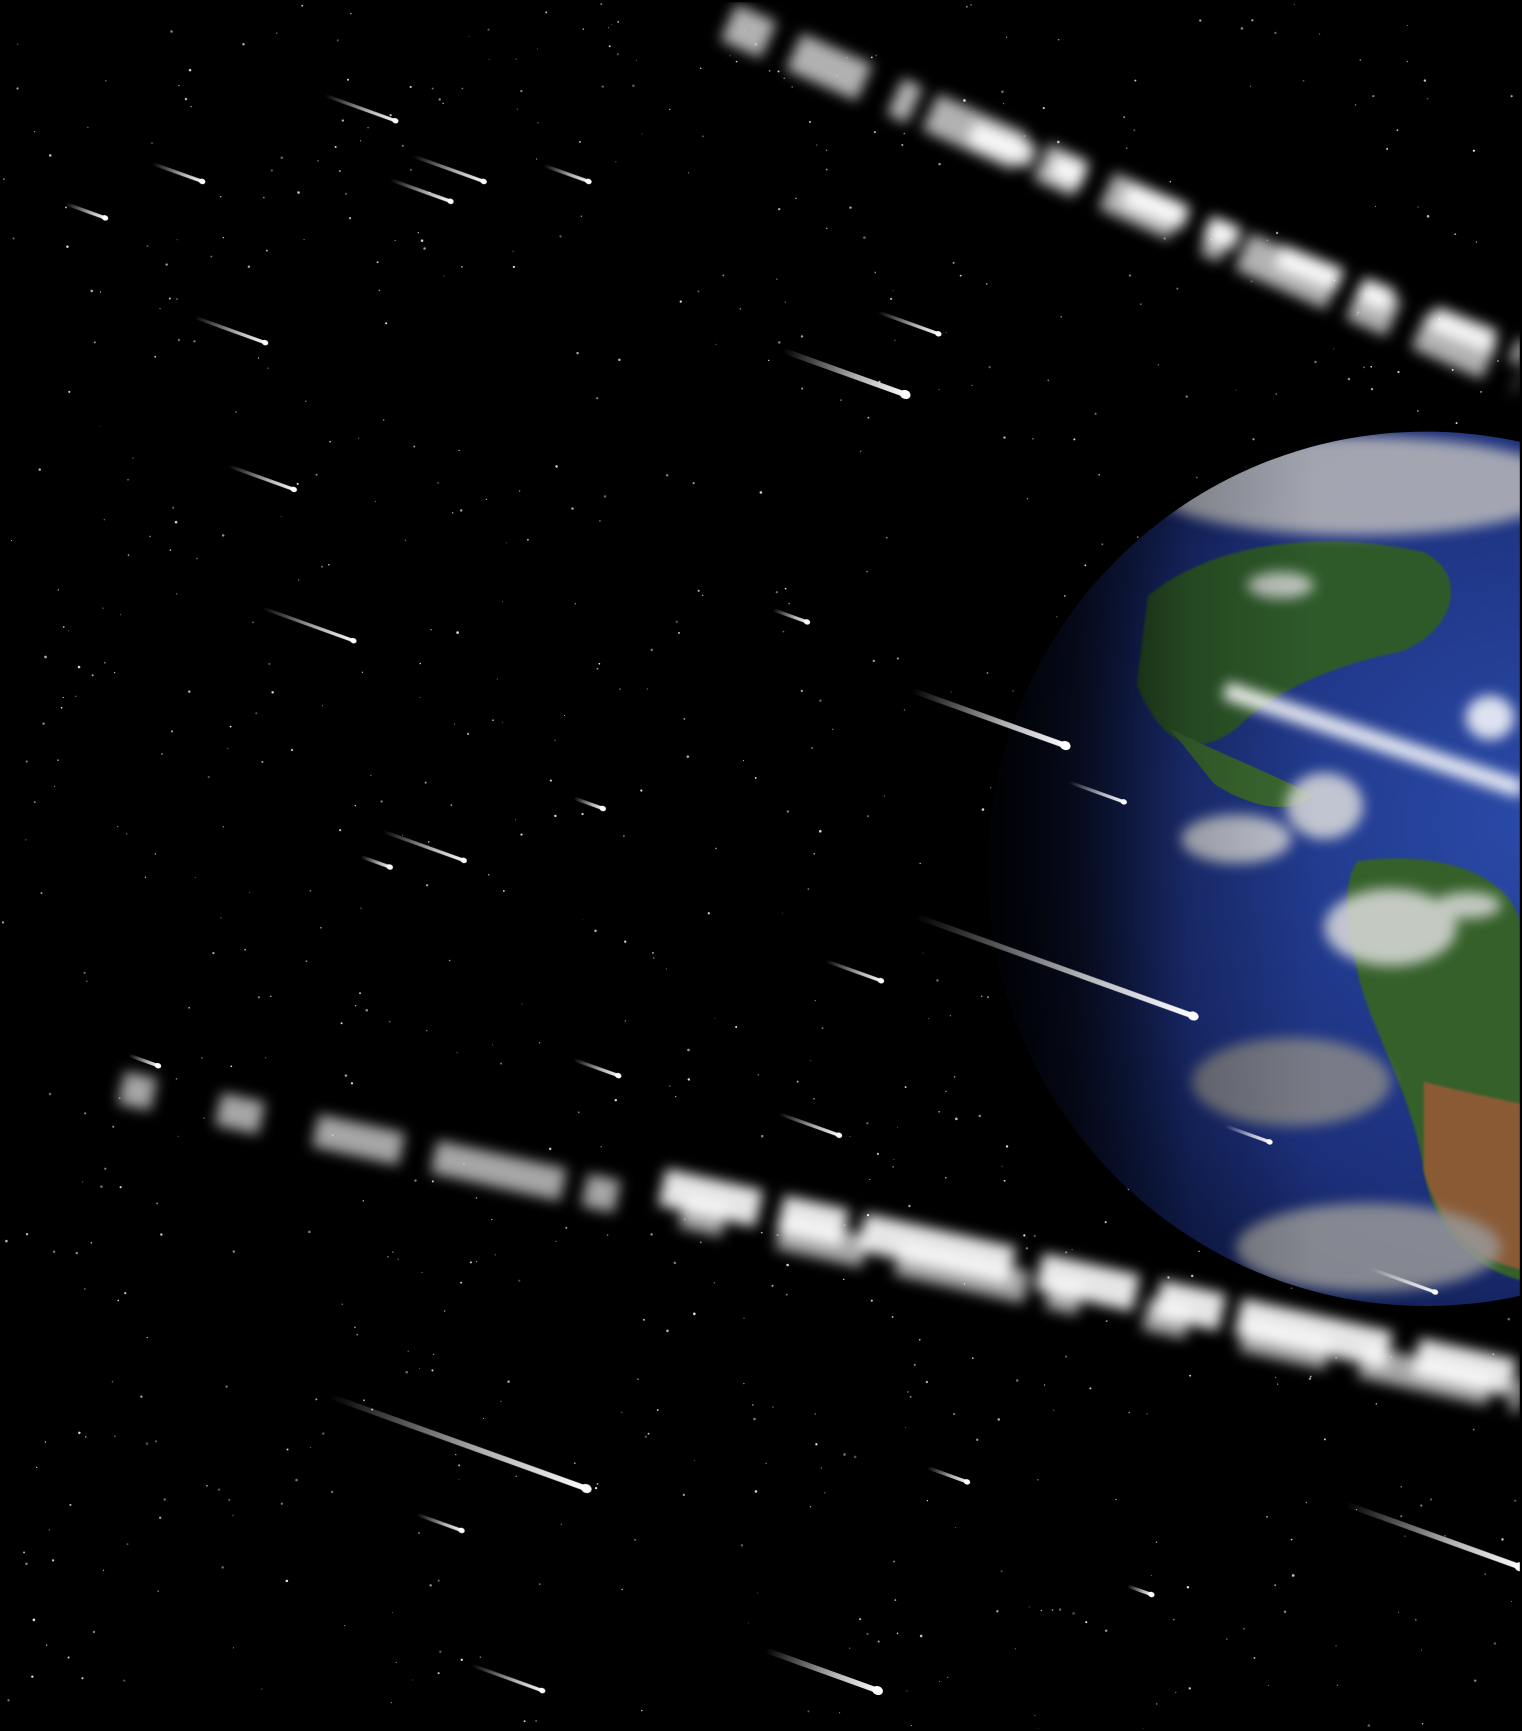 Image resolution: width=1522 pixels, height=1731 pixels. I want to click on meteor-tail, so click(1140, 1590).